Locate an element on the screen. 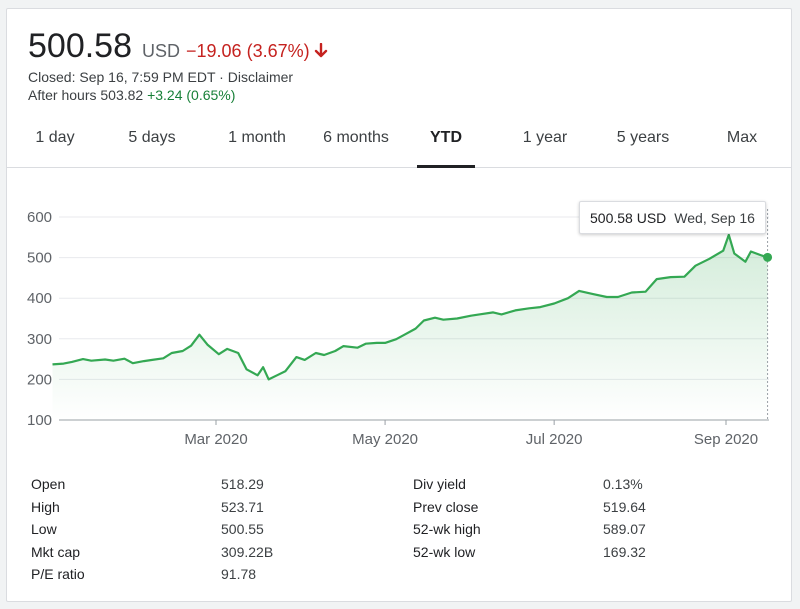 The width and height of the screenshot is (800, 609). stat-row-low: Low 500.55 is located at coordinates (221, 529).